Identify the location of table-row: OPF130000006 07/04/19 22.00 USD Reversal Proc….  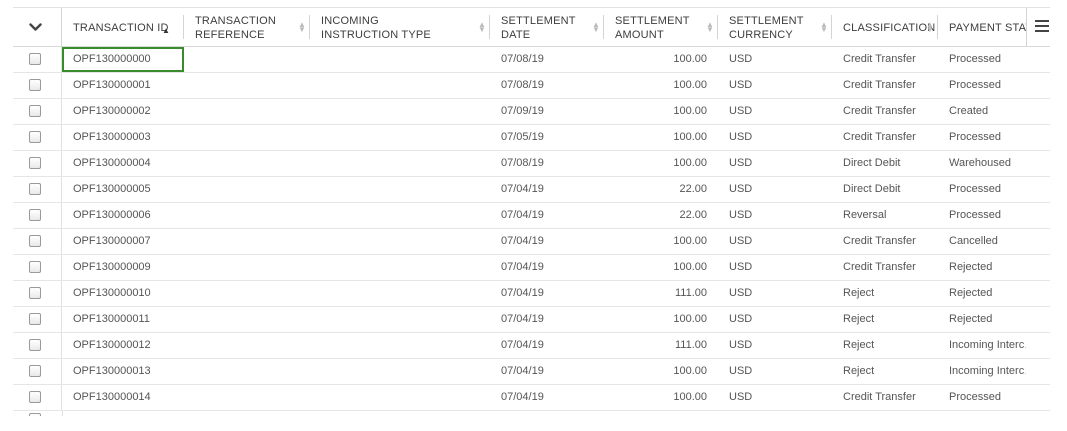
(531, 216).